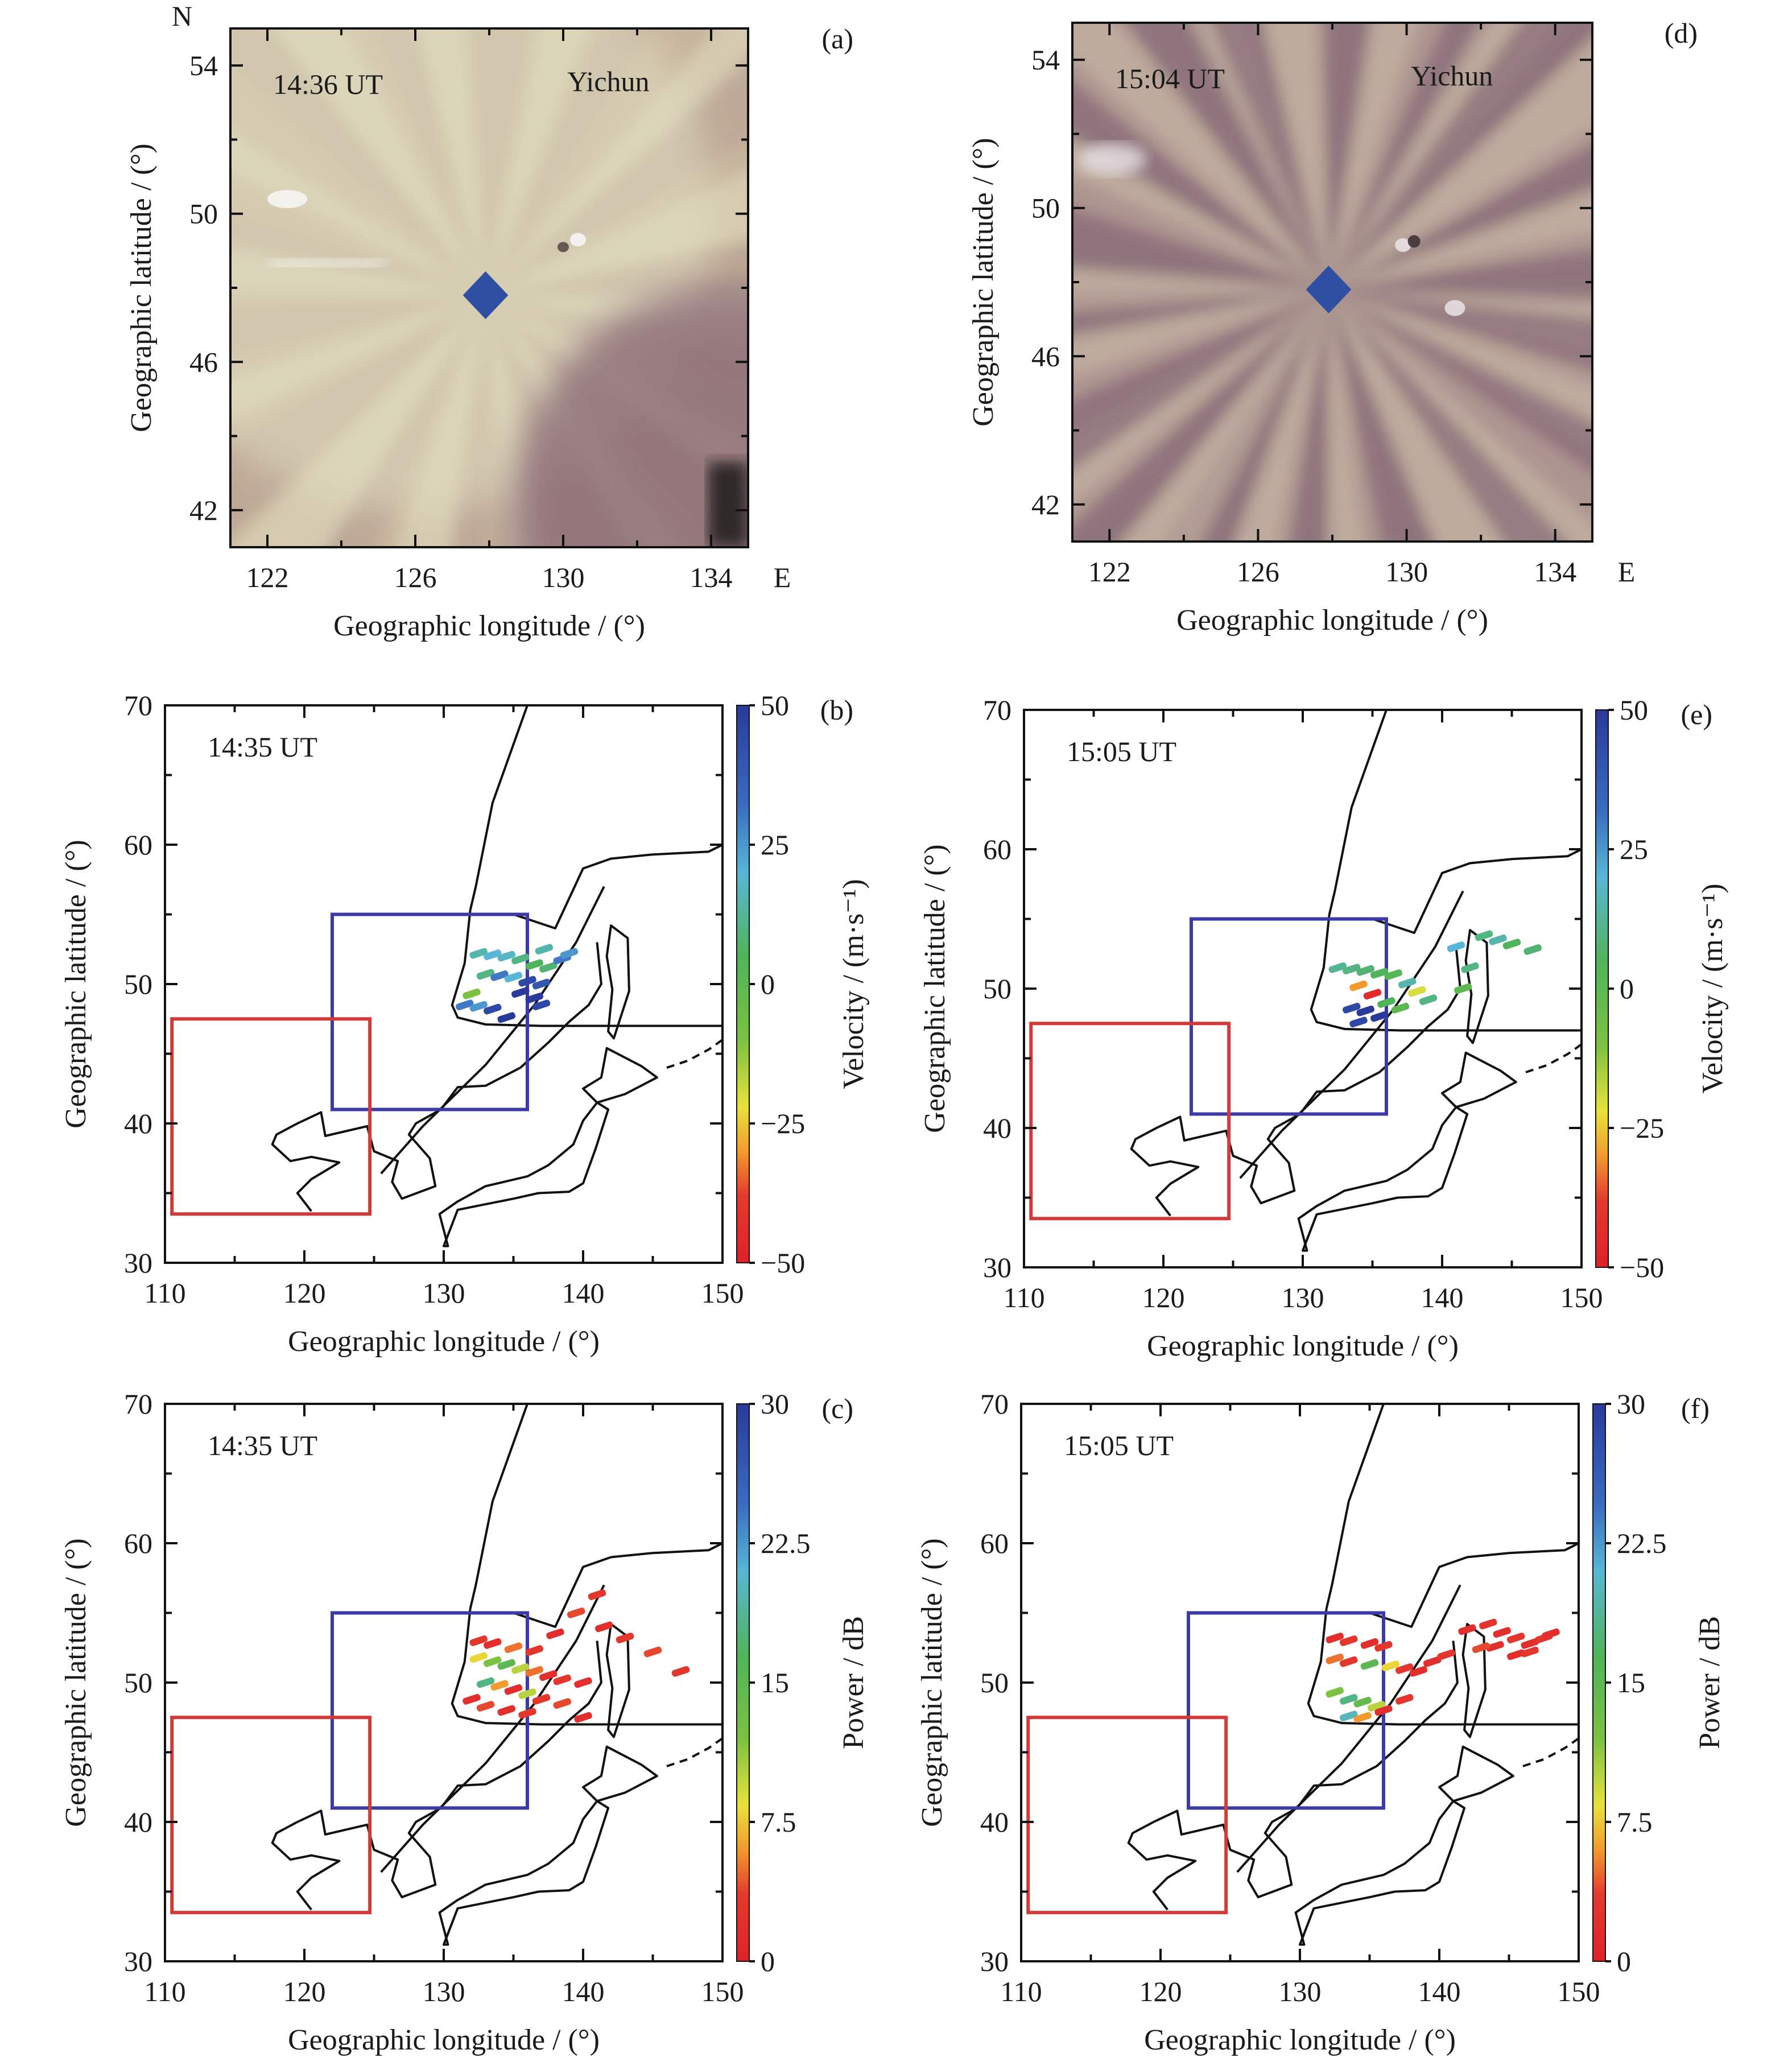 This screenshot has height=2058, width=1792. Describe the element at coordinates (583, 1293) in the screenshot. I see `x-tick-label: 140` at that location.